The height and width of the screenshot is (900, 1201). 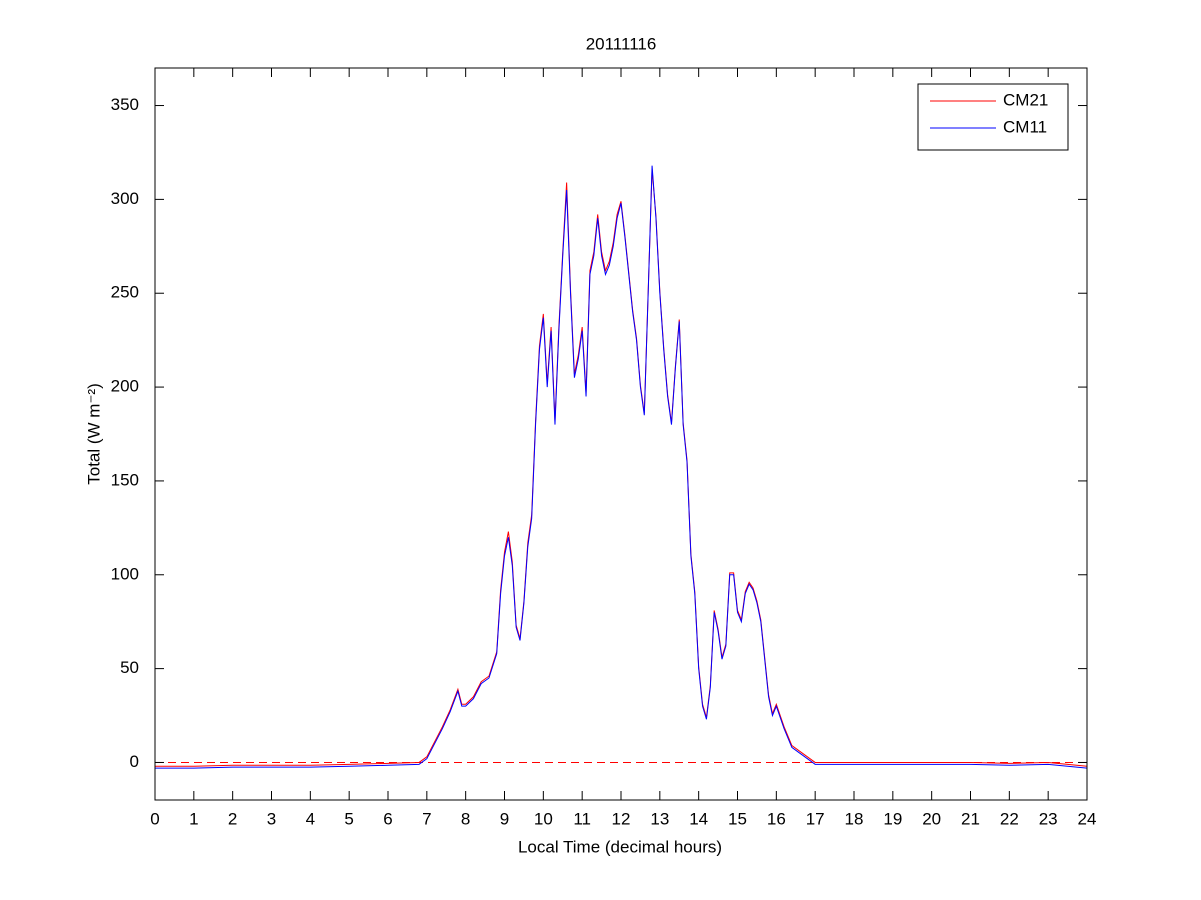 What do you see at coordinates (621, 818) in the screenshot?
I see `x-tick-label: 12` at bounding box center [621, 818].